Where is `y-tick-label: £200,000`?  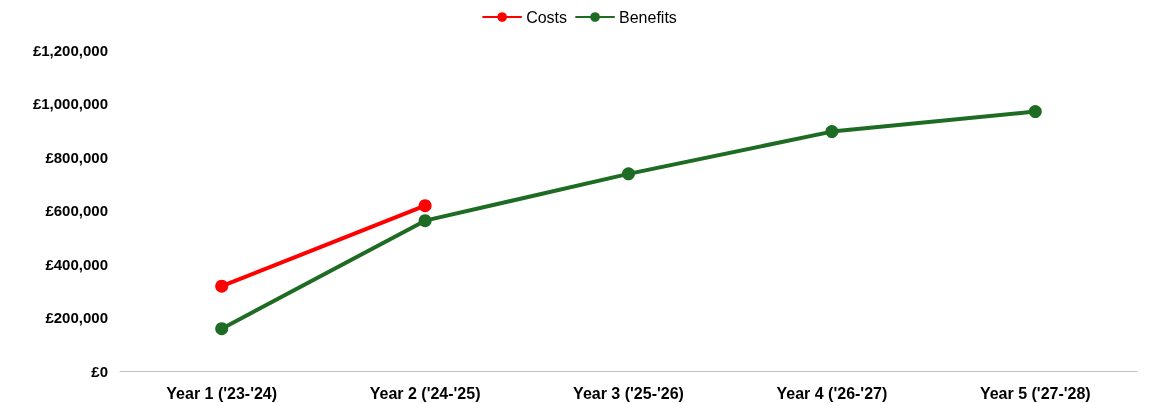
y-tick-label: £200,000 is located at coordinates (76, 317).